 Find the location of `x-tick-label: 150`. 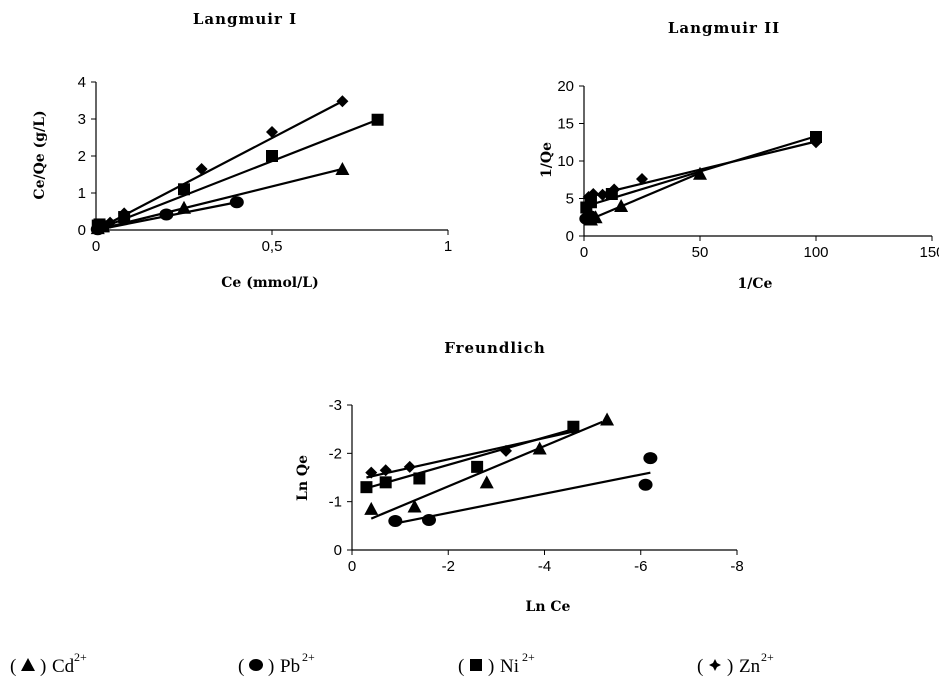

x-tick-label: 150 is located at coordinates (929, 252).